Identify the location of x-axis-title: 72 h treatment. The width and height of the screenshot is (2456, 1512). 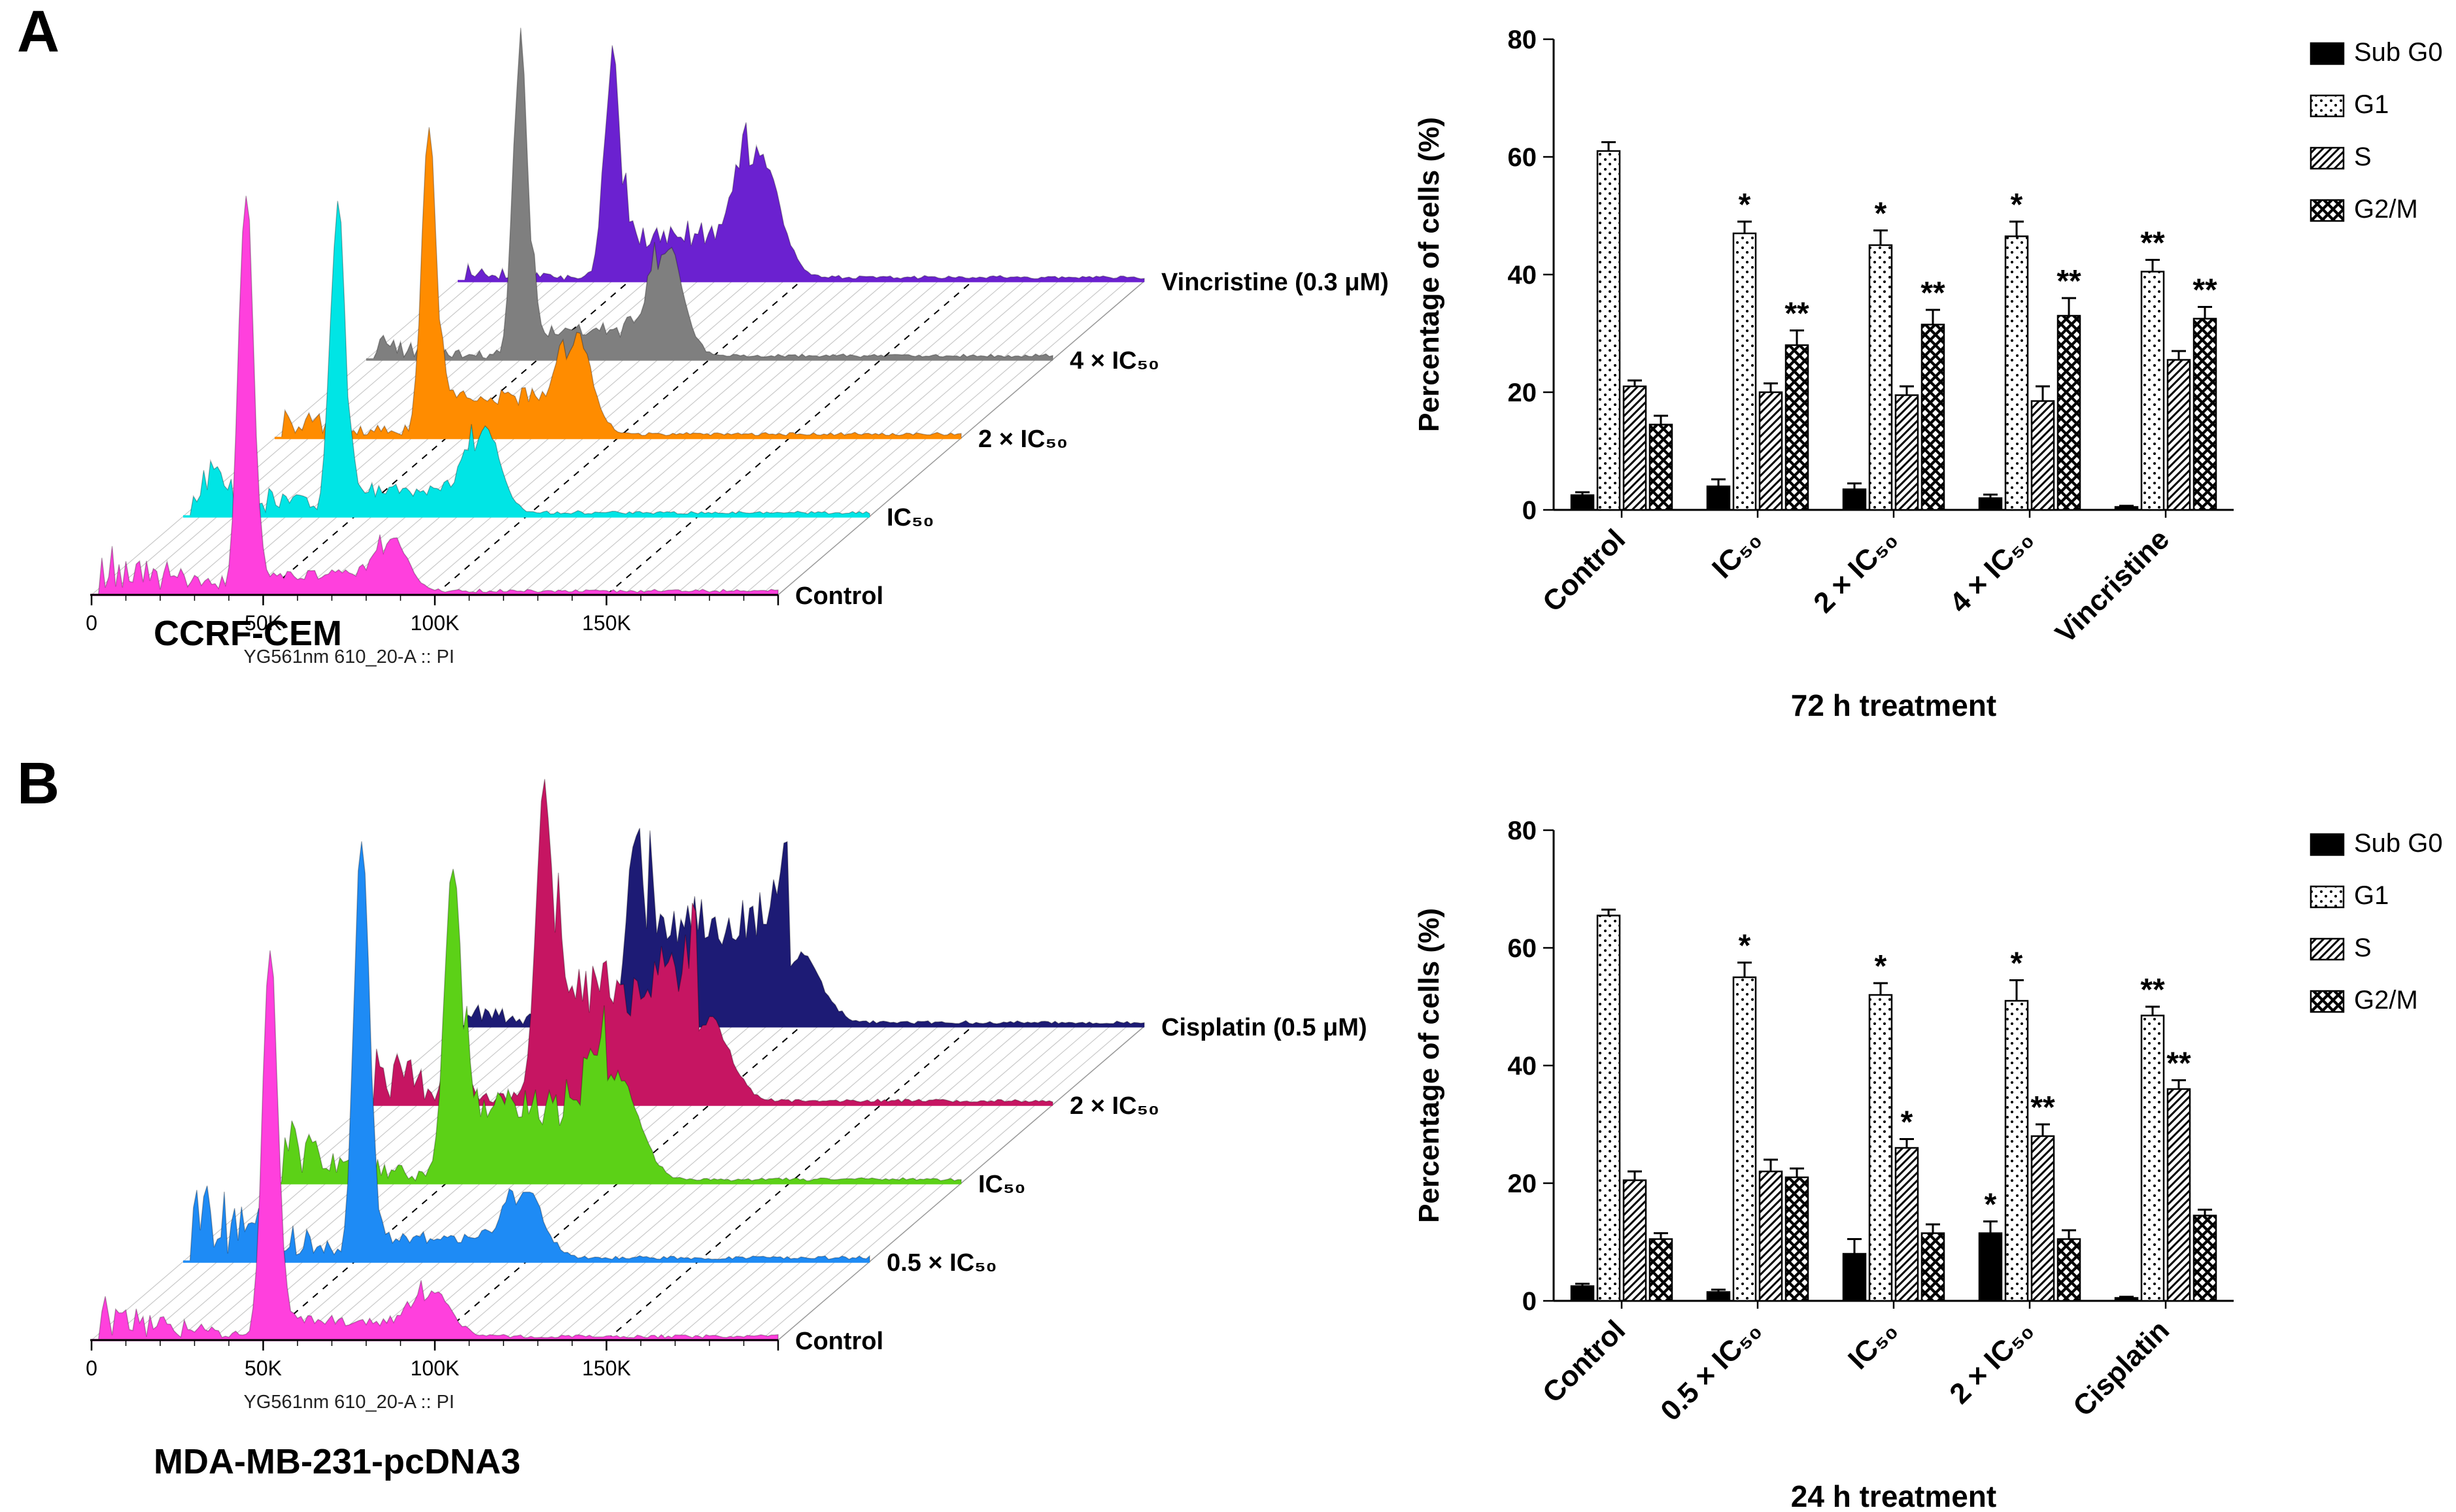
(1894, 705).